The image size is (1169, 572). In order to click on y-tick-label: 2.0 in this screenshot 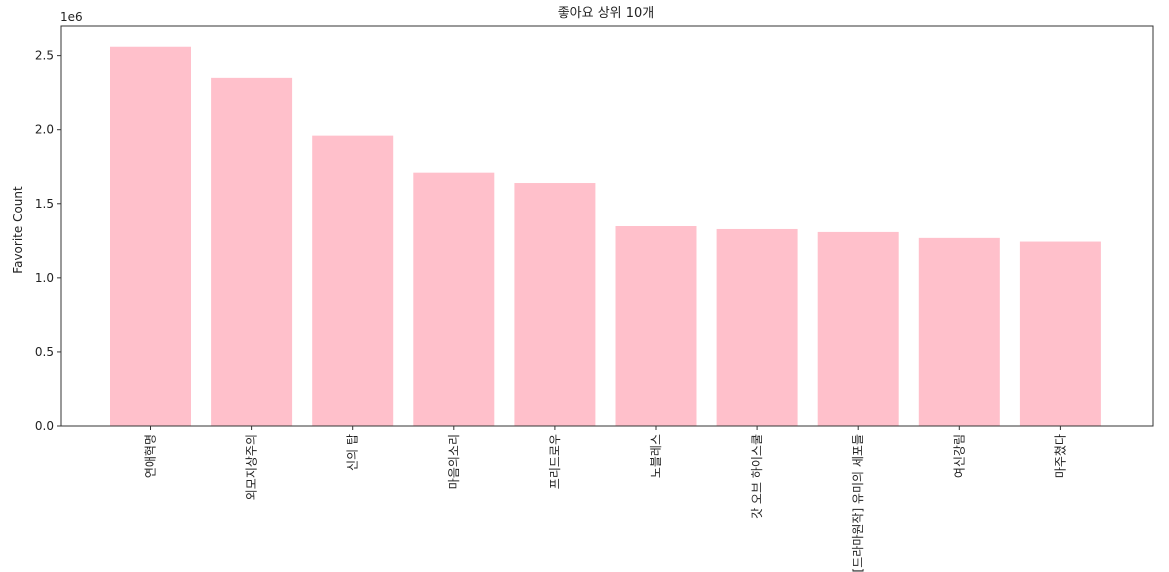, I will do `click(44, 130)`.